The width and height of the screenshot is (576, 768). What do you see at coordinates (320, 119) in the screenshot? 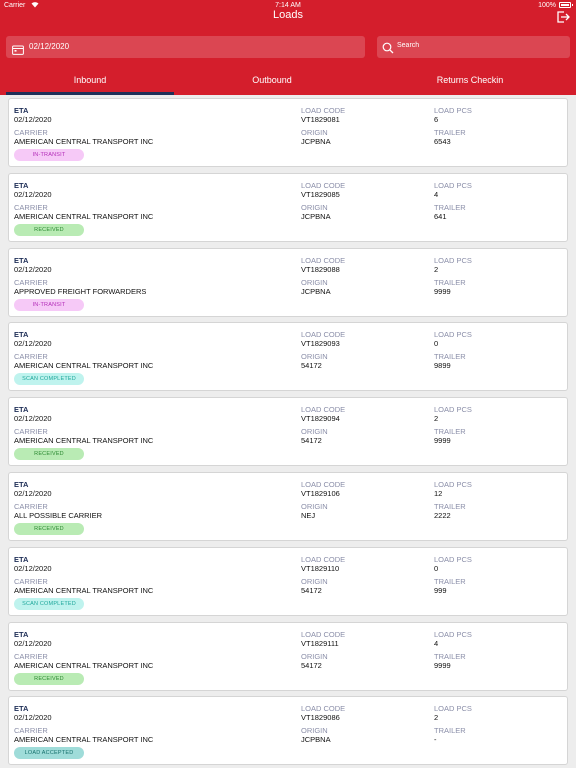
I see `load-code-value: VT1829081` at bounding box center [320, 119].